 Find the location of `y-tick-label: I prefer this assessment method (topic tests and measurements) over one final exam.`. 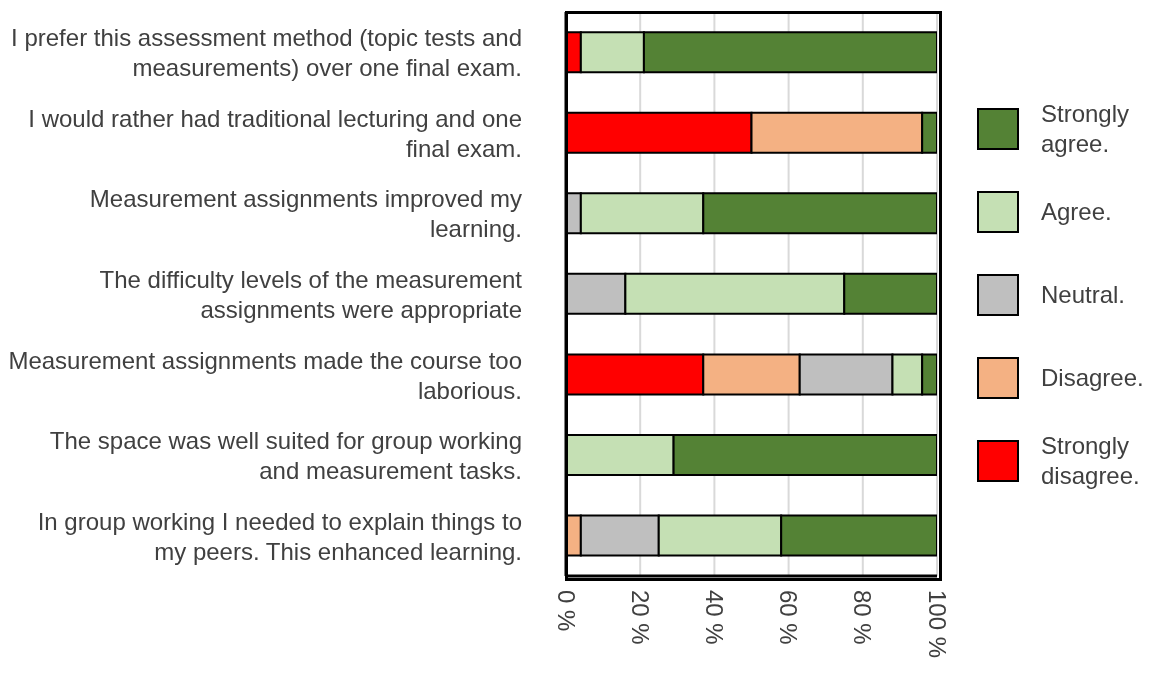

y-tick-label: I prefer this assessment method (topic tests and measurements) over one final exam. is located at coordinates (266, 52).